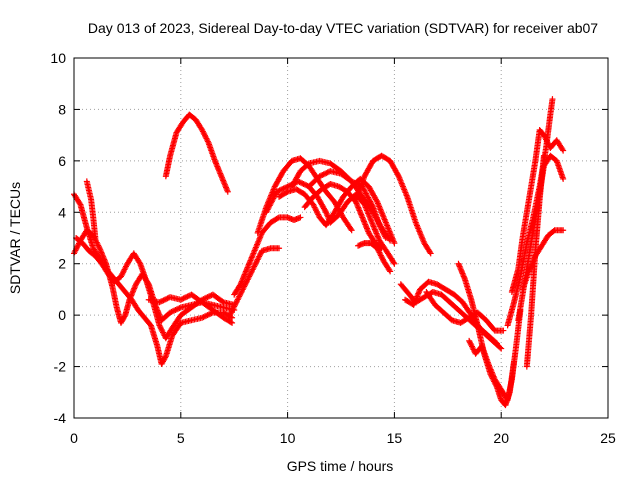 This screenshot has width=640, height=480. What do you see at coordinates (340, 466) in the screenshot?
I see `x-axis-label: GPS time / hours` at bounding box center [340, 466].